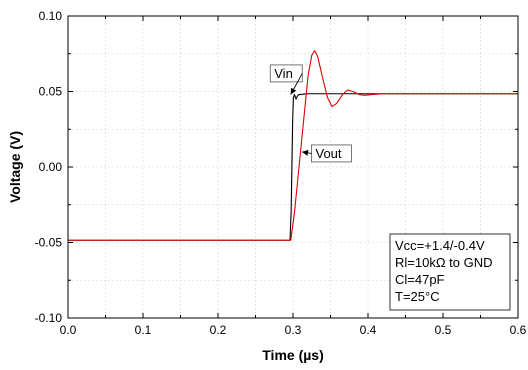  Describe the element at coordinates (444, 262) in the screenshot. I see `condition-line: Rl=10kΩ to GND` at that location.